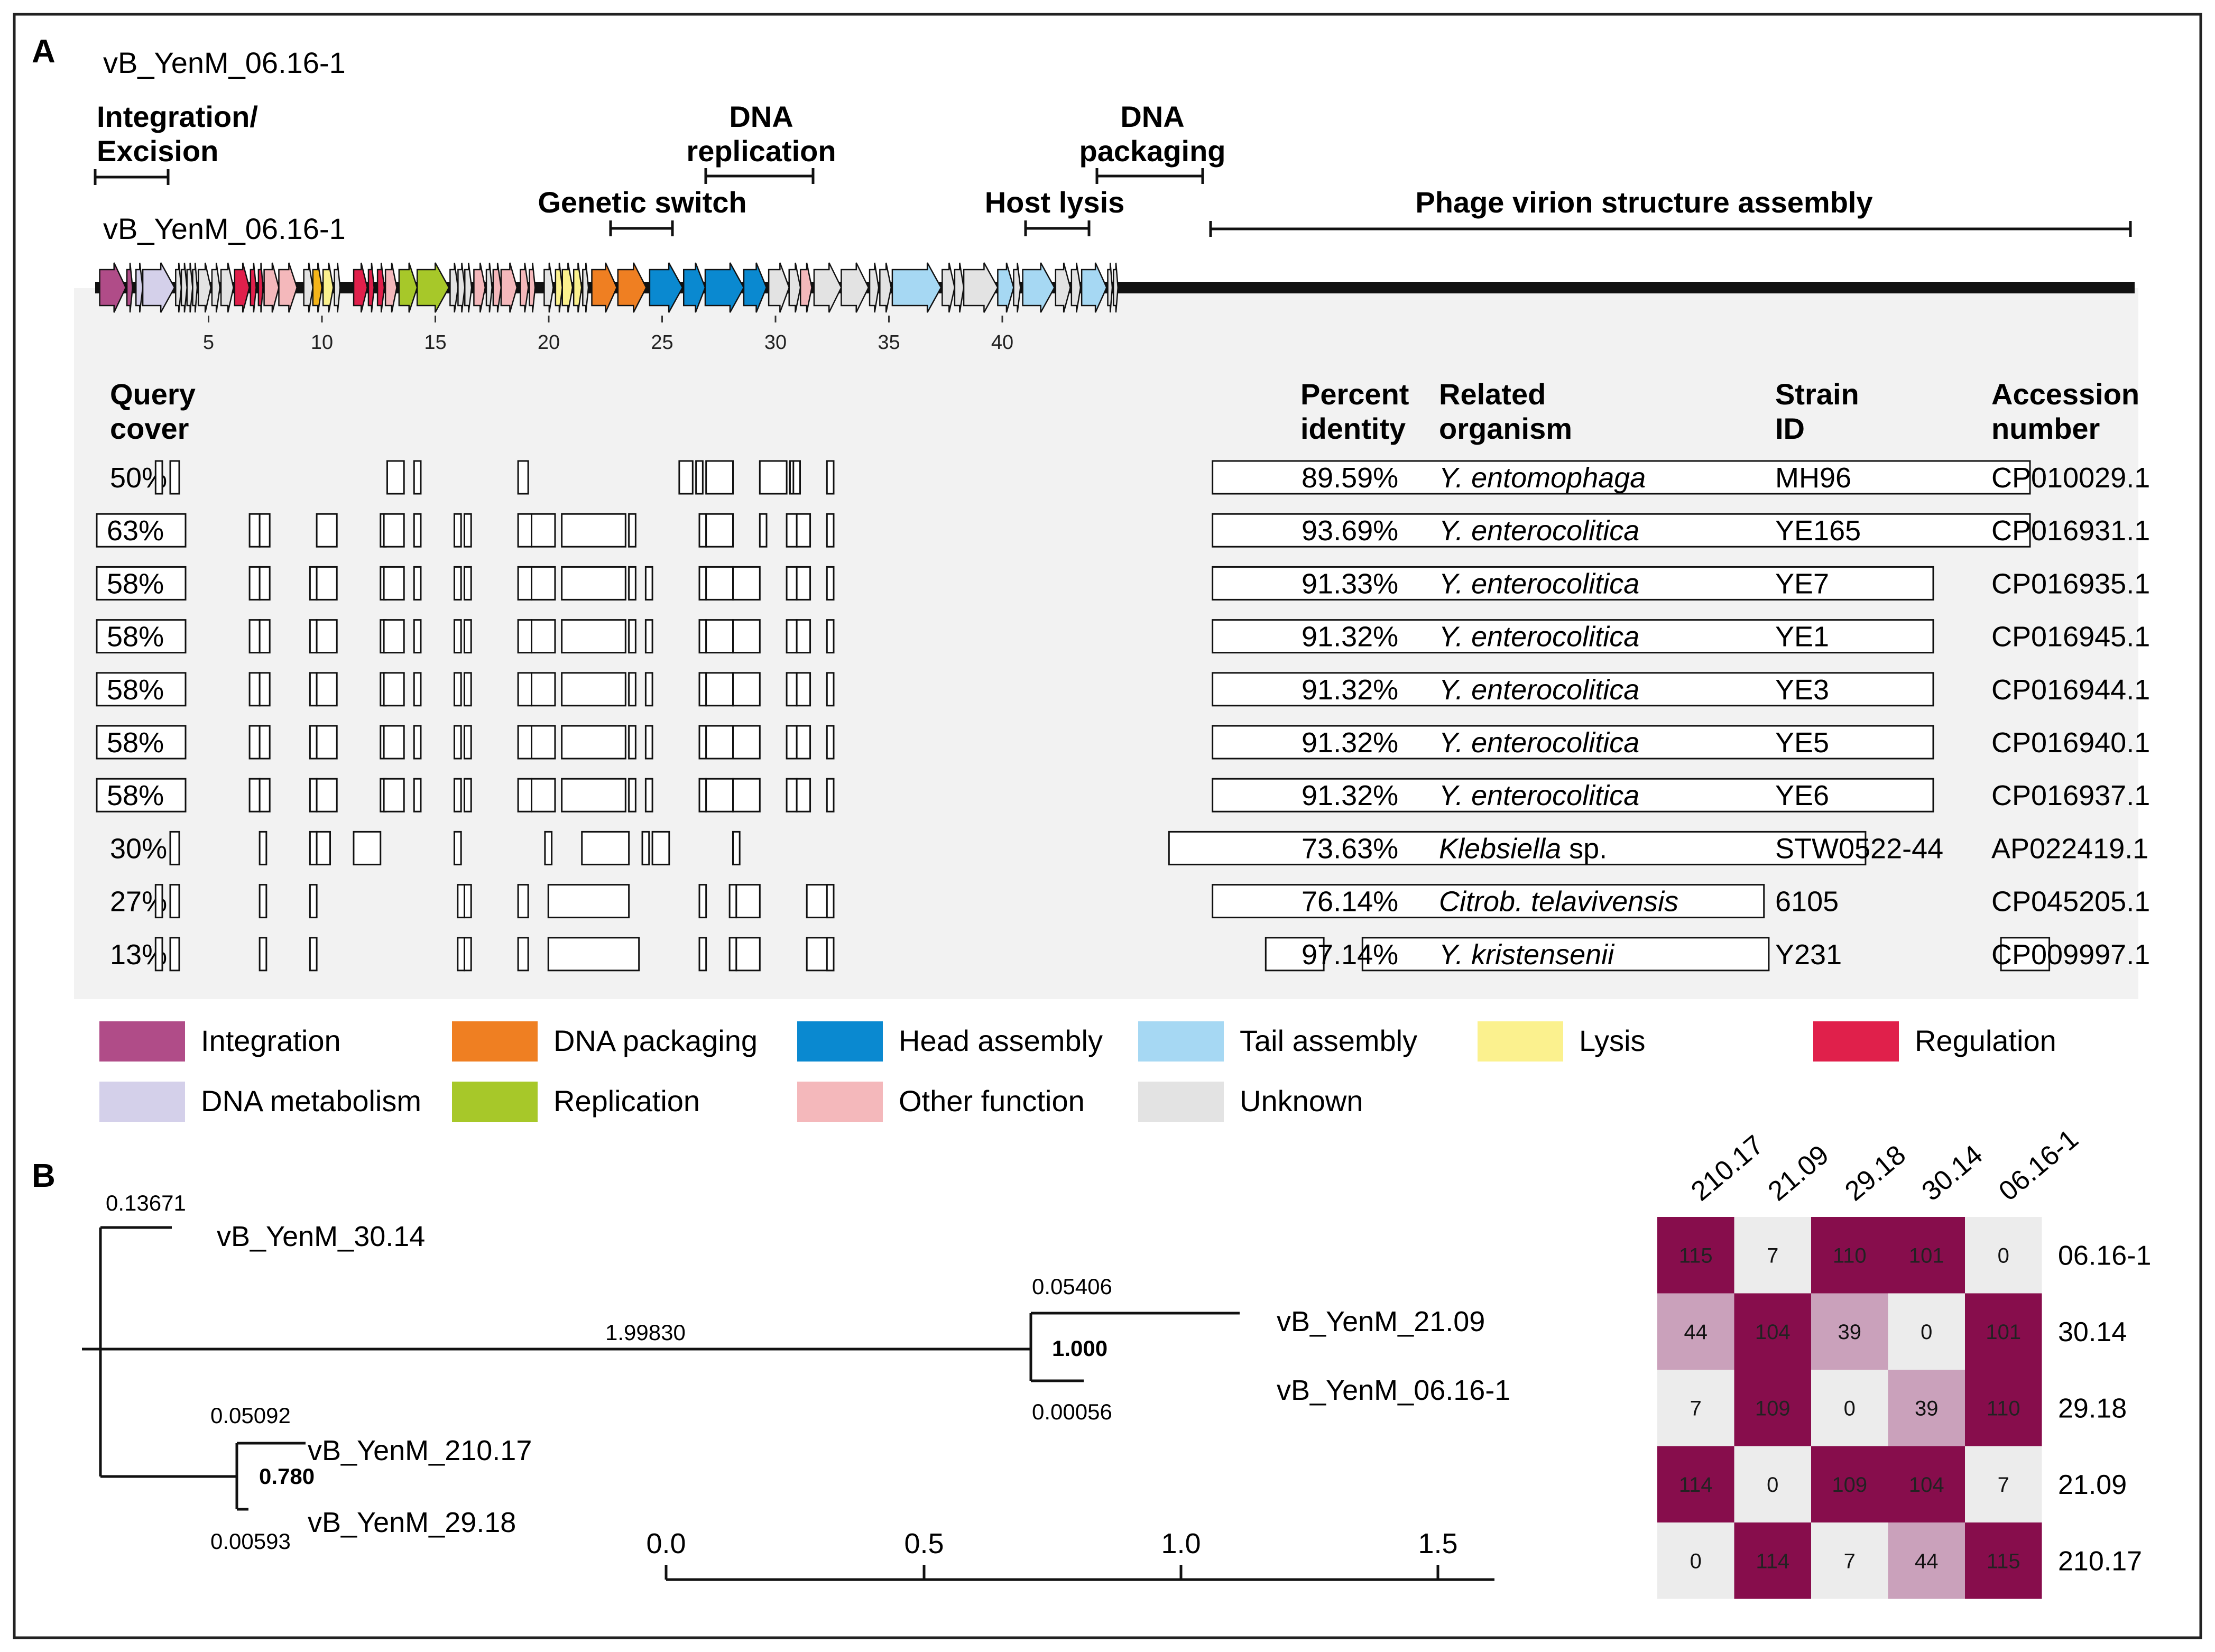 This screenshot has height=1652, width=2215. What do you see at coordinates (646, 1332) in the screenshot?
I see `branch-length-long: 1.99830` at bounding box center [646, 1332].